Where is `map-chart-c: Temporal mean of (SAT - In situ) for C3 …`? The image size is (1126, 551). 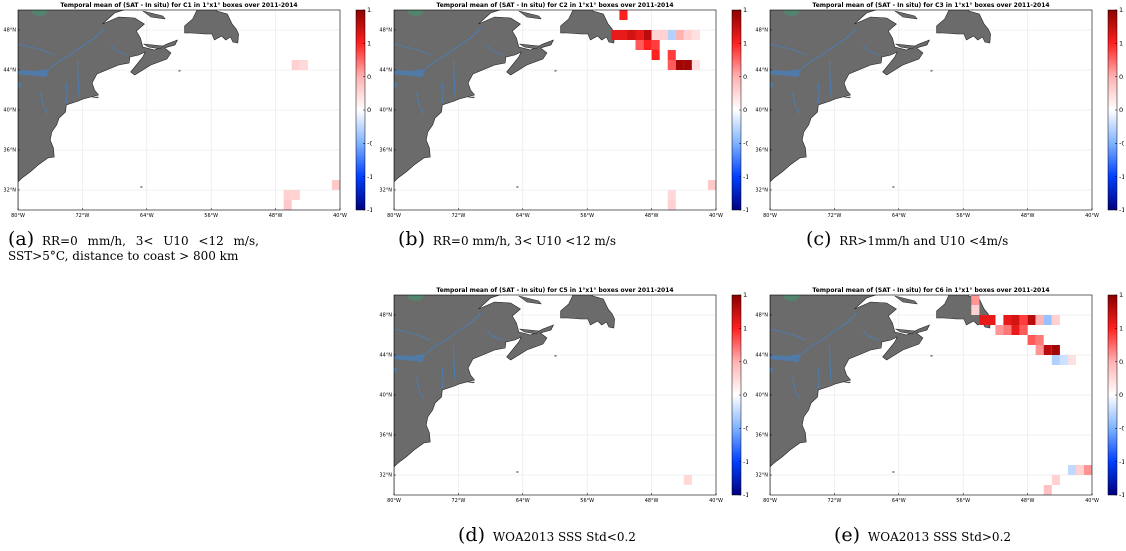 map-chart-c: Temporal mean of (SAT - In situ) for C3 … is located at coordinates (939, 110).